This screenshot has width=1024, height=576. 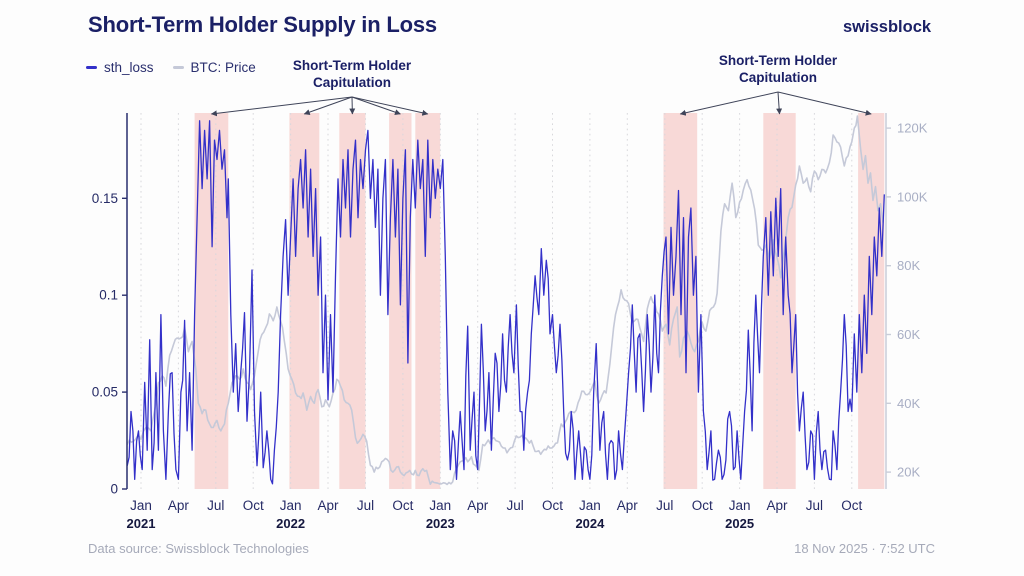 What do you see at coordinates (223, 67) in the screenshot?
I see `legend-label: BTC: Price` at bounding box center [223, 67].